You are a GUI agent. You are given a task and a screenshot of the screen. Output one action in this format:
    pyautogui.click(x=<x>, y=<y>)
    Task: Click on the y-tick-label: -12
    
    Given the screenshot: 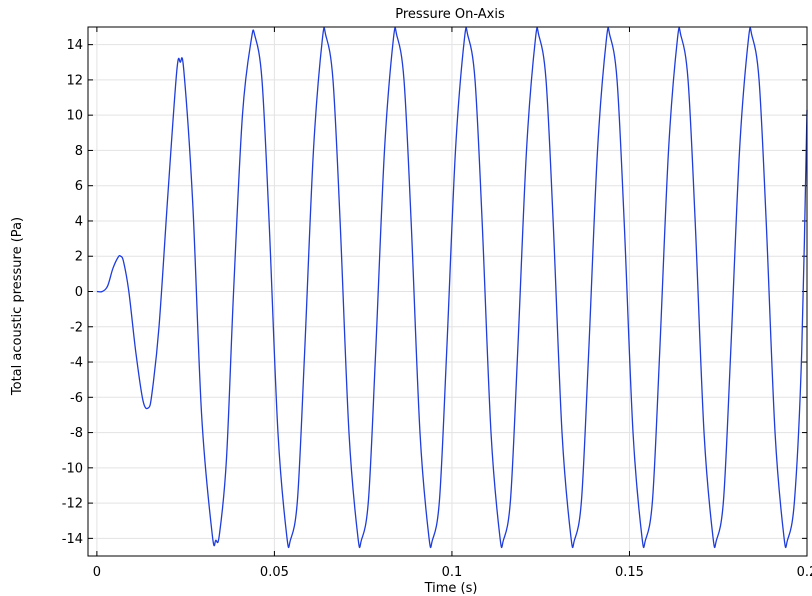 What is the action you would take?
    pyautogui.click(x=72, y=504)
    